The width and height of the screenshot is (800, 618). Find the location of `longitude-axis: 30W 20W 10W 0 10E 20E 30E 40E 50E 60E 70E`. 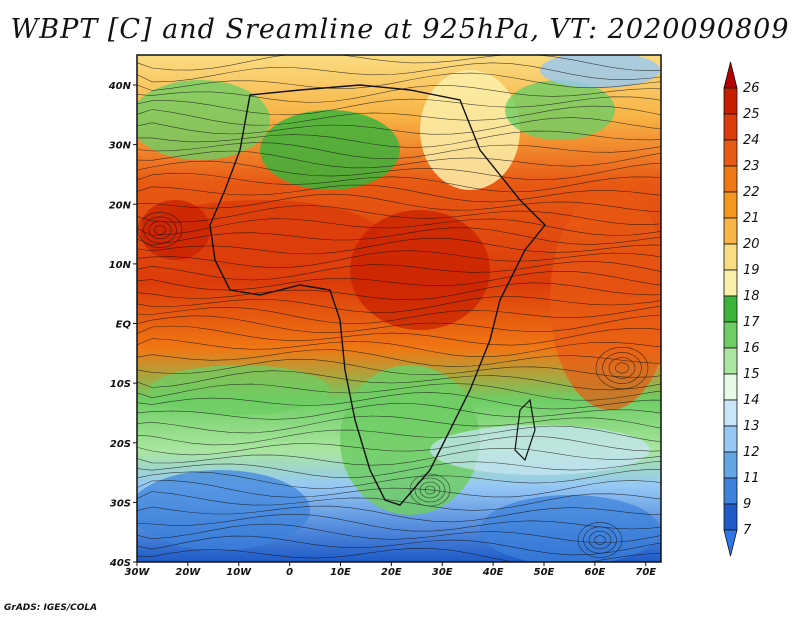

longitude-axis: 30W 20W 10W 0 10E 20E 30E 40E 50E 60E 70E is located at coordinates (390, 570).